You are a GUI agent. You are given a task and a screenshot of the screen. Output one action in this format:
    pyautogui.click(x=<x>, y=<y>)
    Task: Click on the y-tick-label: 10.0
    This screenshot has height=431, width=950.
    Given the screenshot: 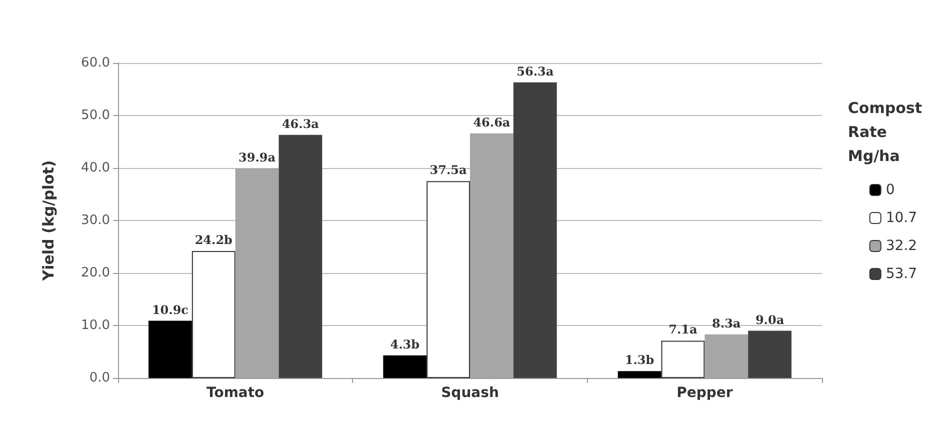 What is the action you would take?
    pyautogui.click(x=95, y=325)
    